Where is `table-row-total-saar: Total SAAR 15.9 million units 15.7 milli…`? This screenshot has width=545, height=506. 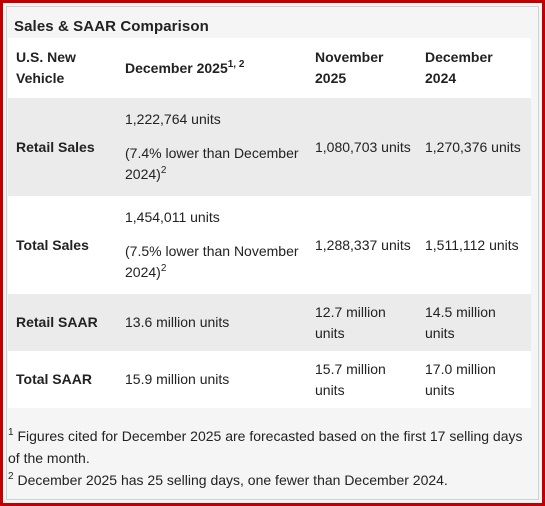 table-row-total-saar: Total SAAR 15.9 million units 15.7 milli… is located at coordinates (269, 379).